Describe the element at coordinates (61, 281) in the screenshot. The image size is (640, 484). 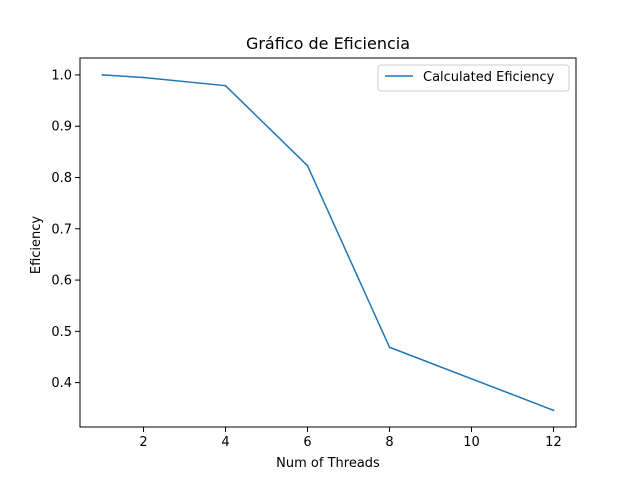
I see `y-tick-label: 0.6` at that location.